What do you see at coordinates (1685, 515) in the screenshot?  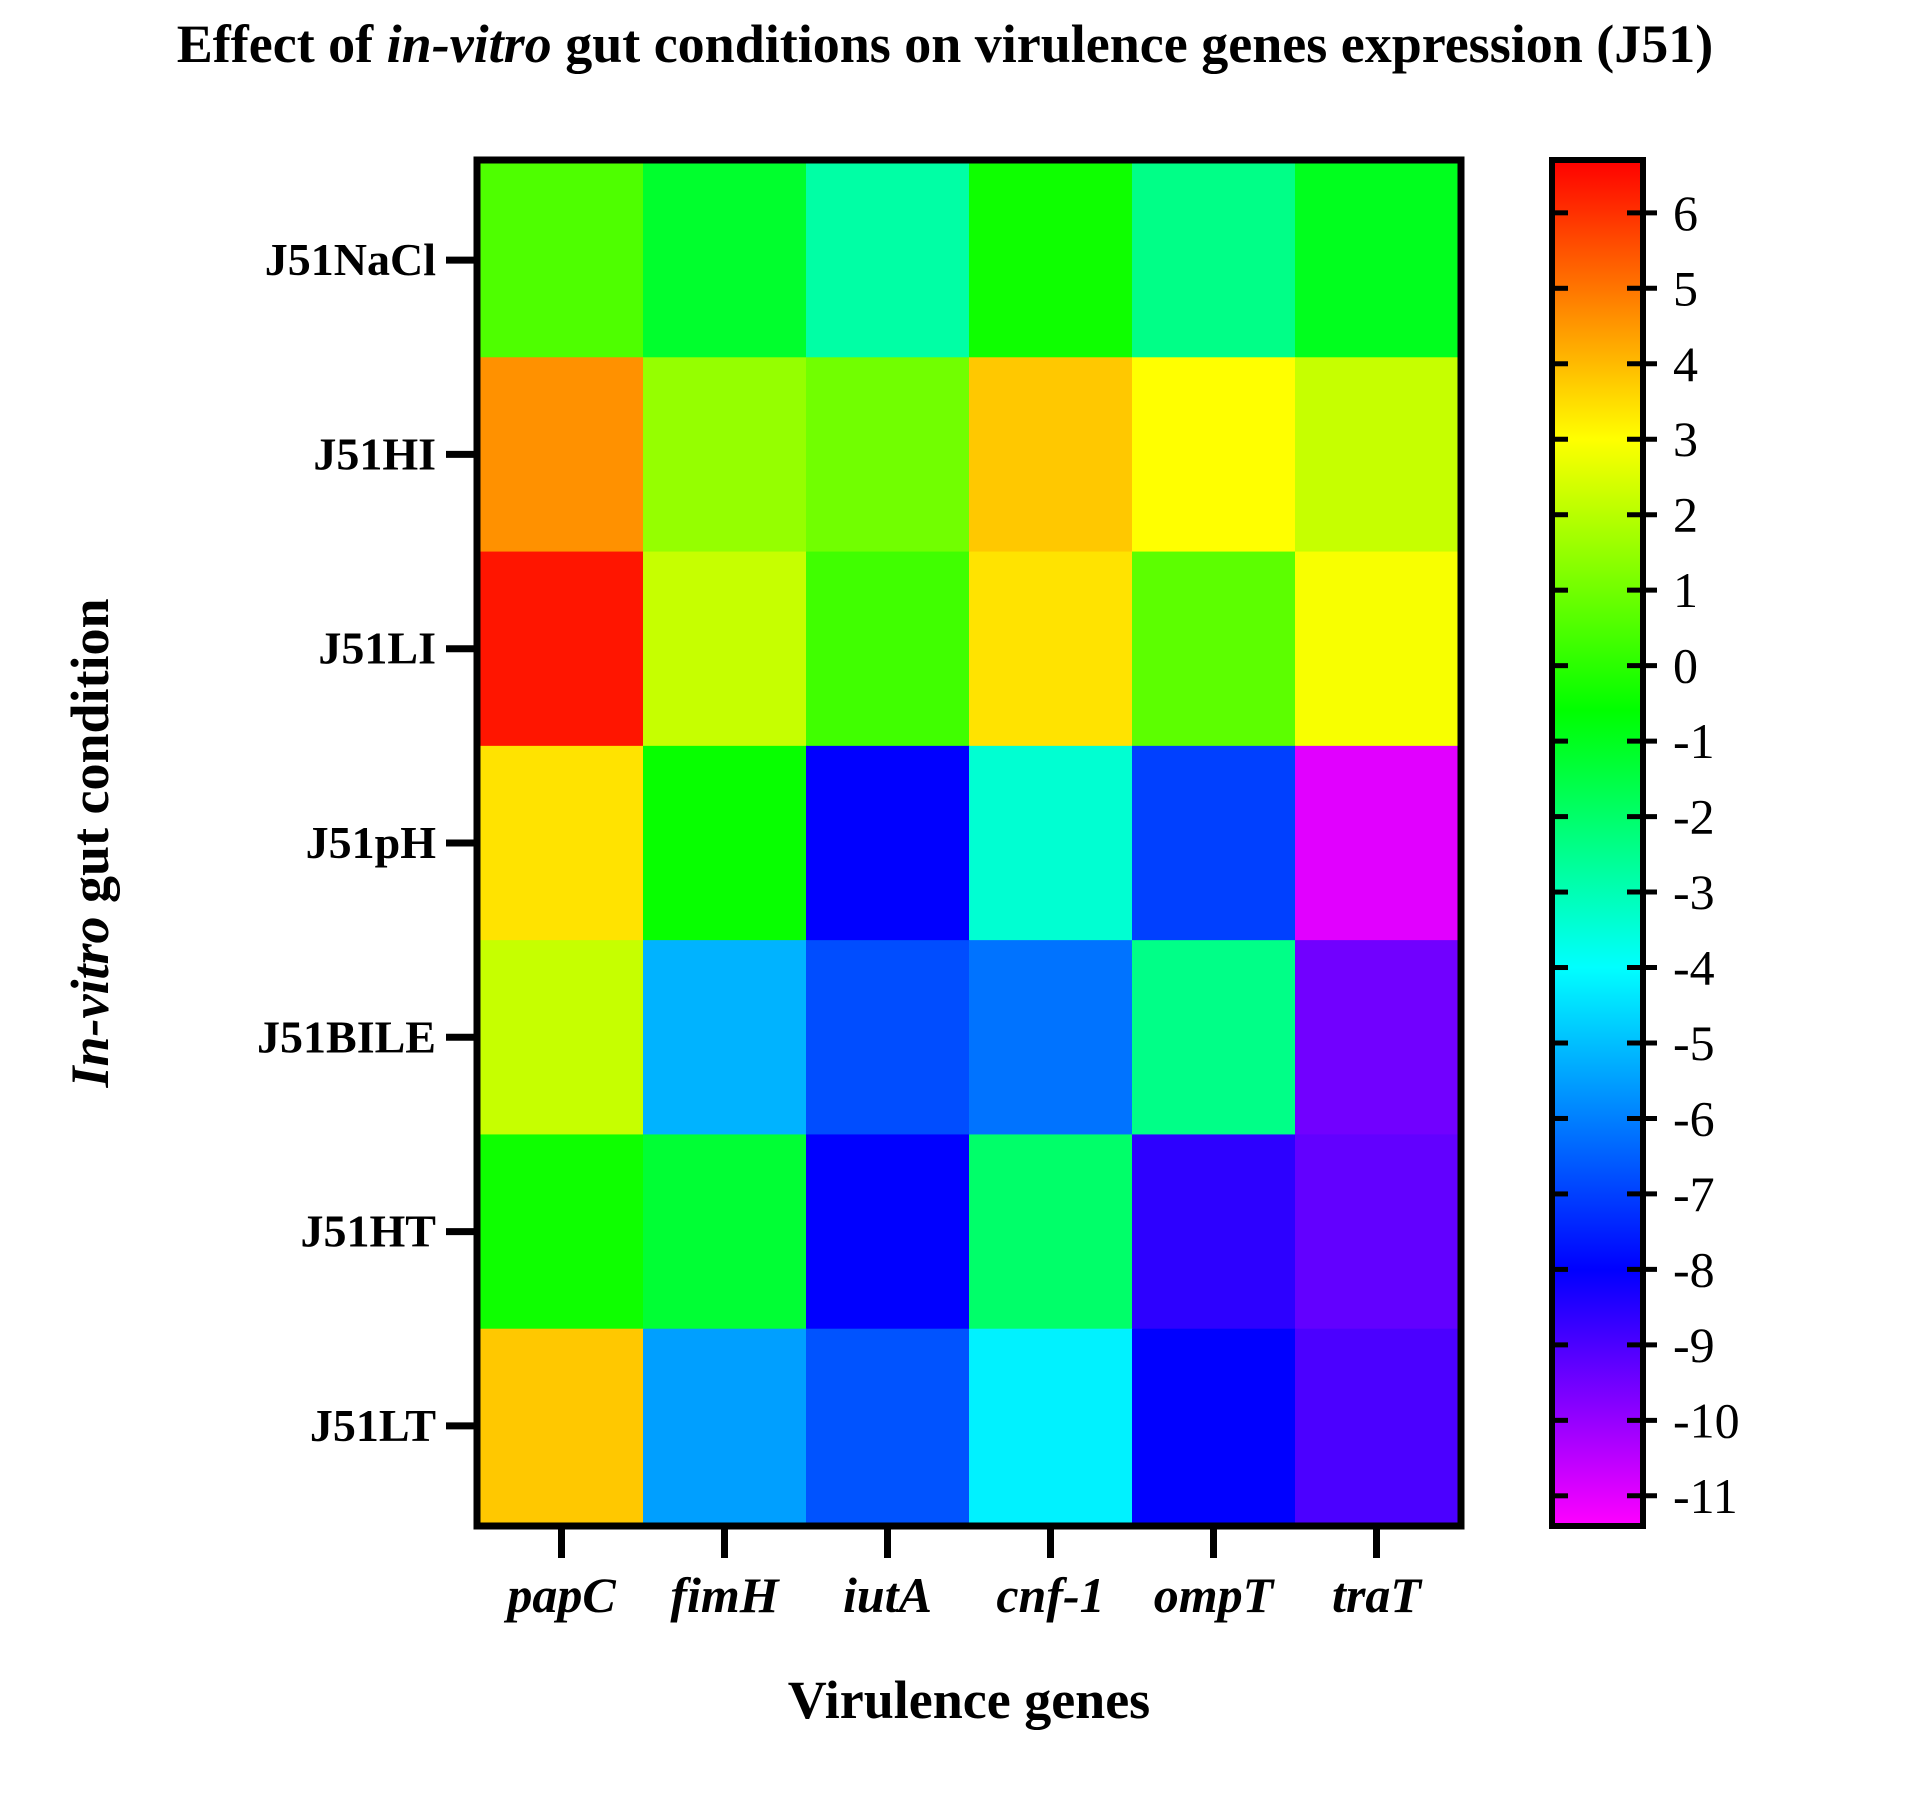 I see `colorbar-tick-label-2: 2` at bounding box center [1685, 515].